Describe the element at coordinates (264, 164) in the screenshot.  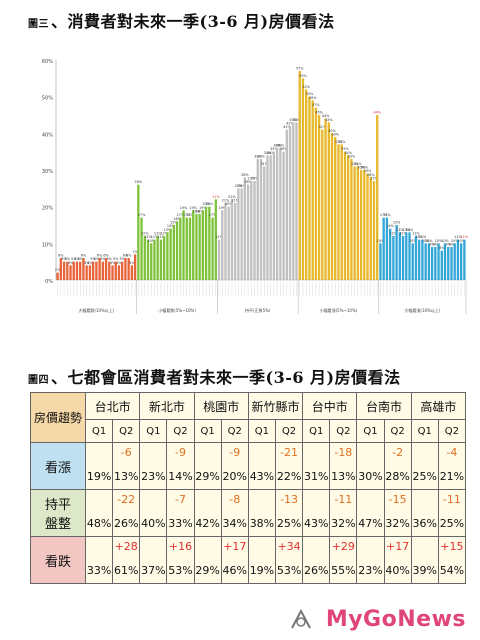
I see `bar-value-label: 31%` at that location.